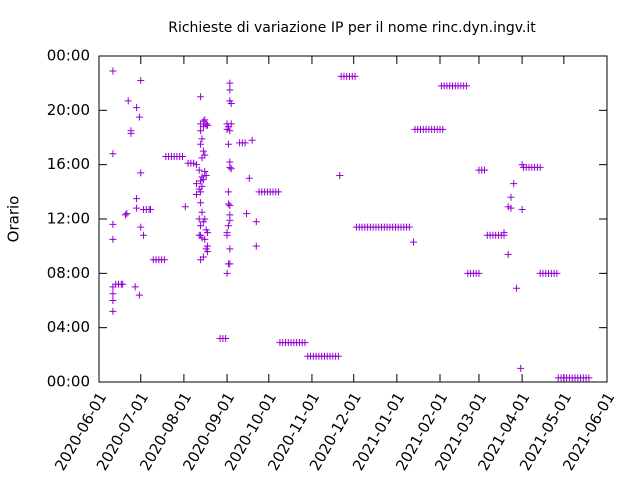  I want to click on y-tick-label: 04:00, so click(68, 327).